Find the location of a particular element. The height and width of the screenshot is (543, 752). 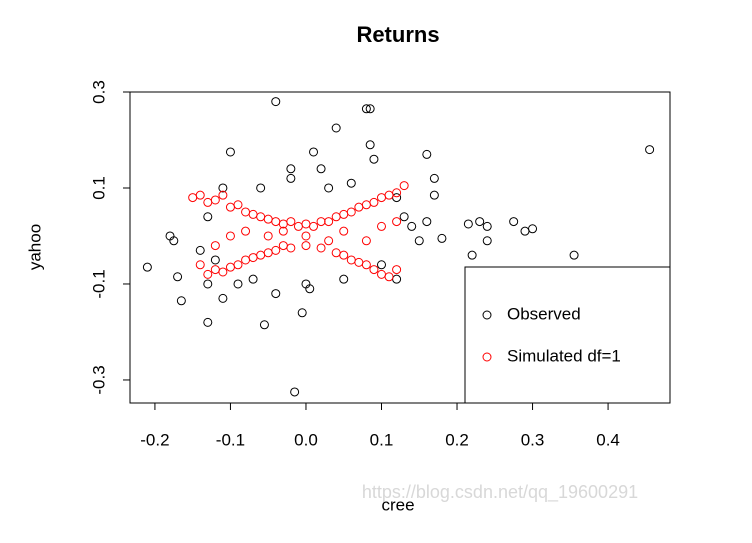

x-tick-label: 0.3 is located at coordinates (533, 439).